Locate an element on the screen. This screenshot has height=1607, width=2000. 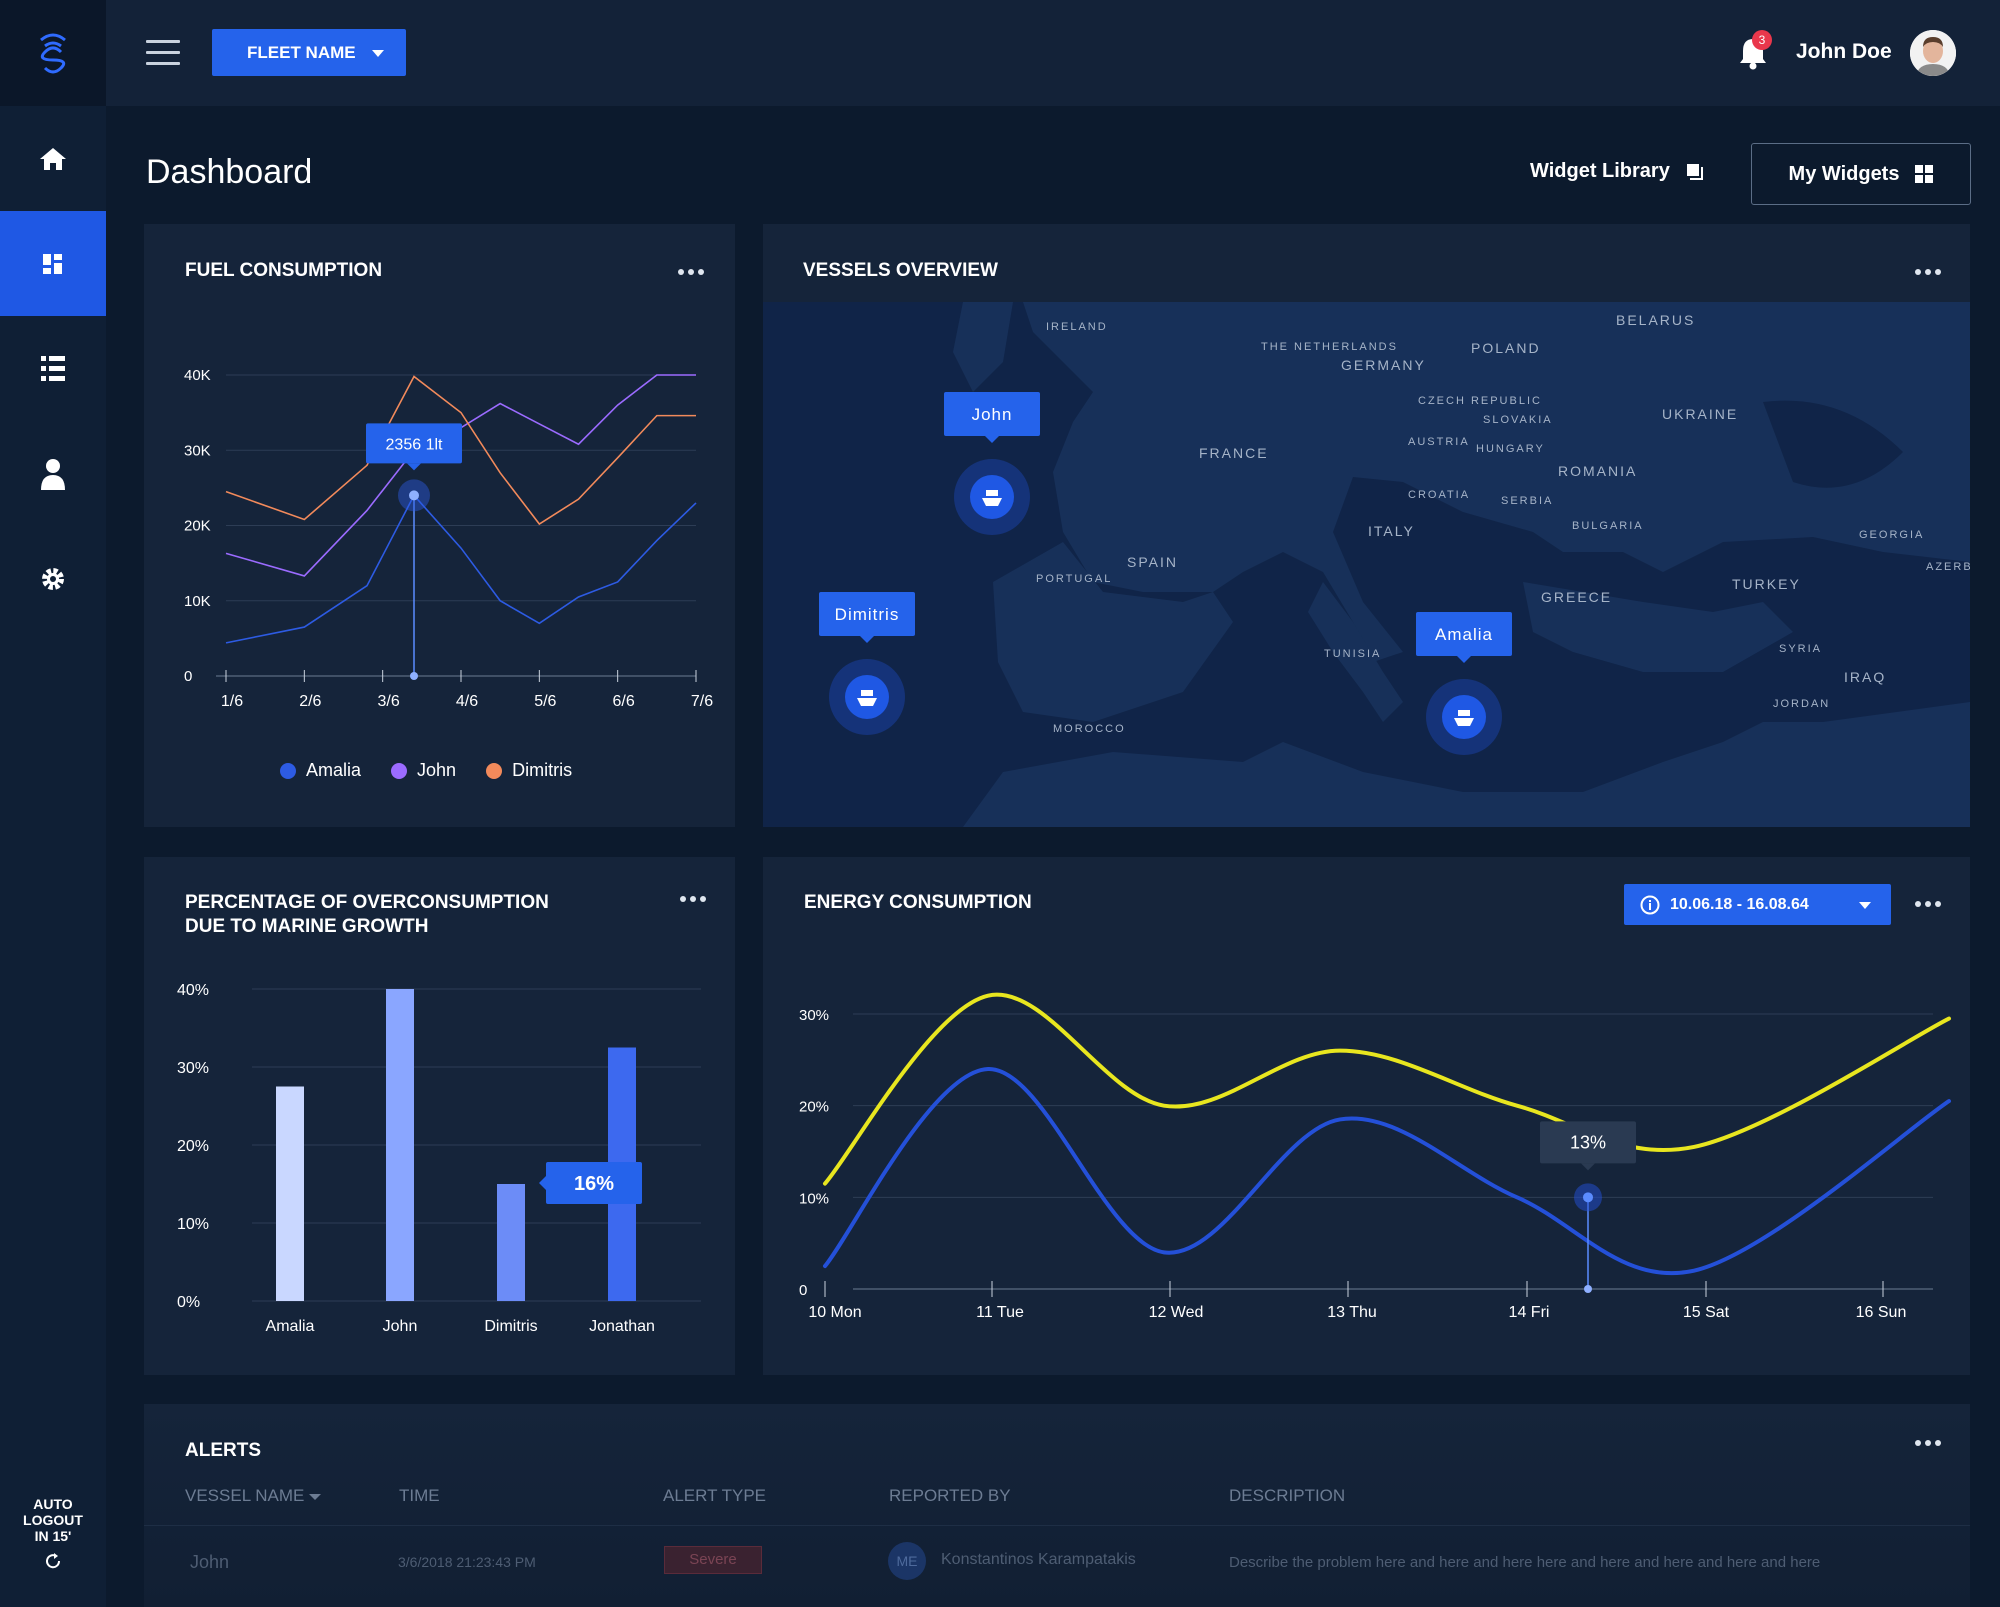
legend-dot-john is located at coordinates (399, 770).